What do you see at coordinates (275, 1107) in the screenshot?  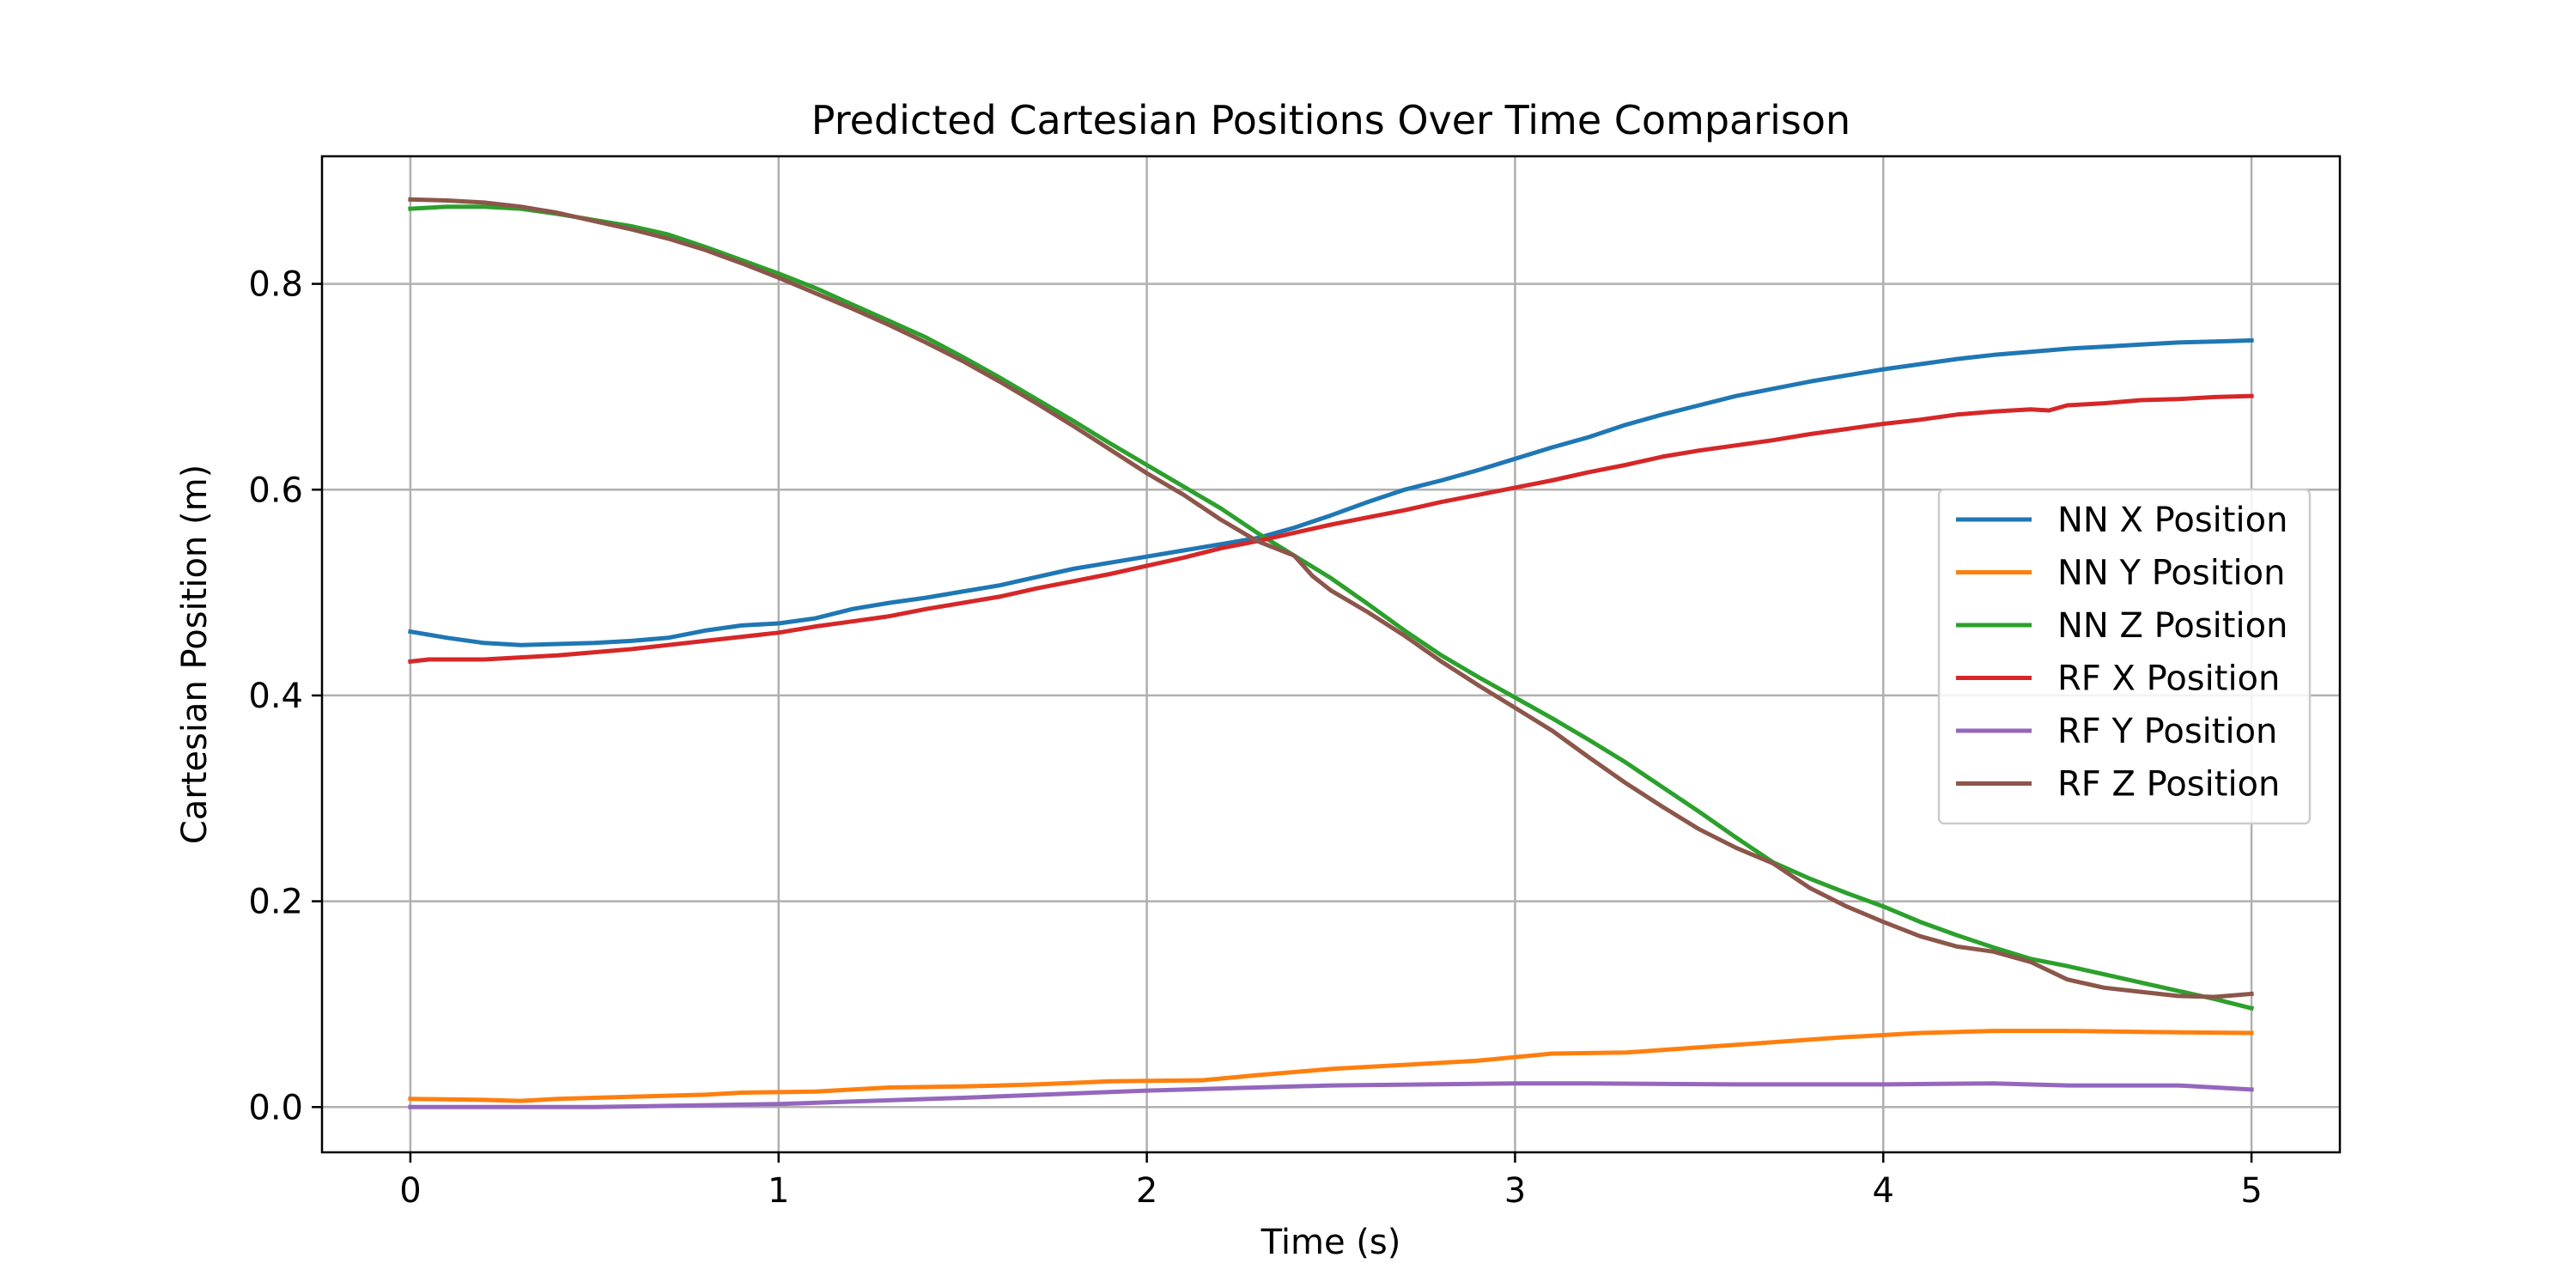 I see `y-tick-label: 0.0` at bounding box center [275, 1107].